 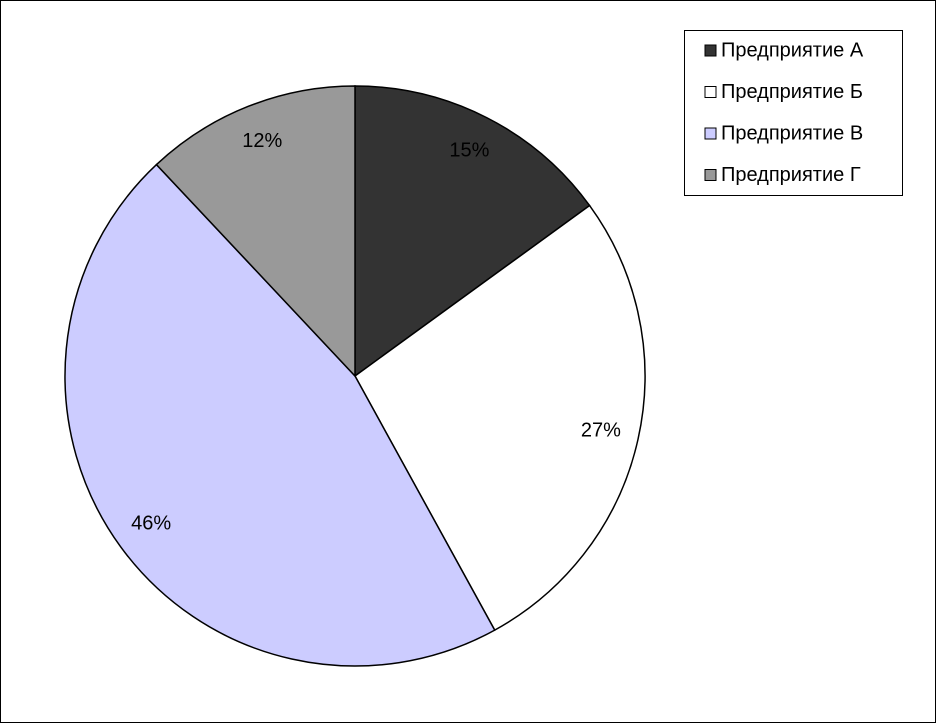 What do you see at coordinates (792, 50) in the screenshot?
I see `legend-label: Предприятие А` at bounding box center [792, 50].